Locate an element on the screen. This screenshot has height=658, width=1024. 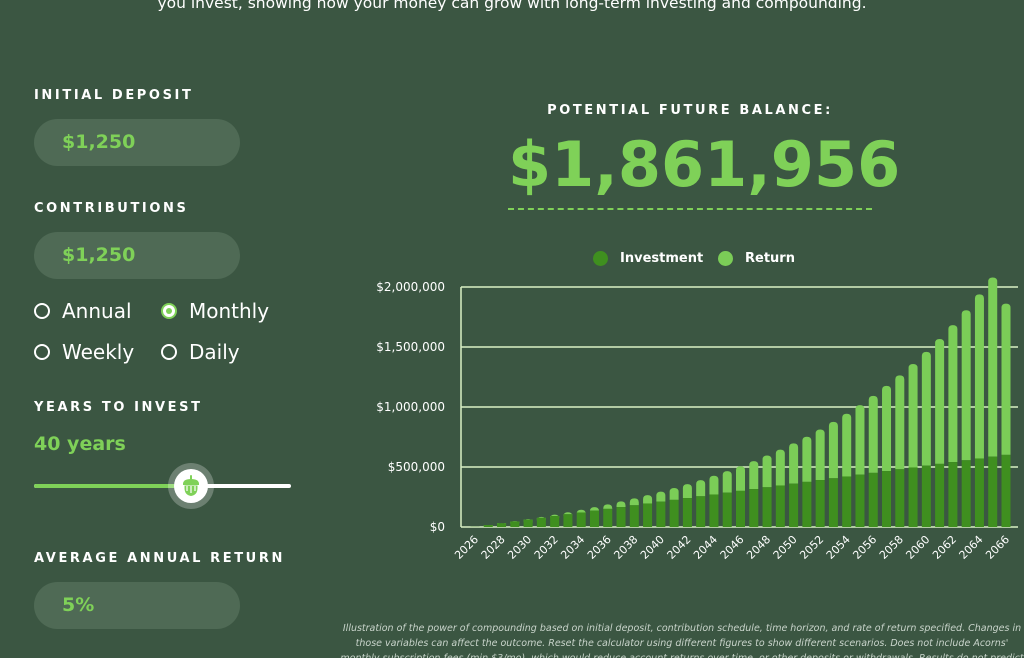
frequency-weekly-label: Weekly is located at coordinates (98, 352).